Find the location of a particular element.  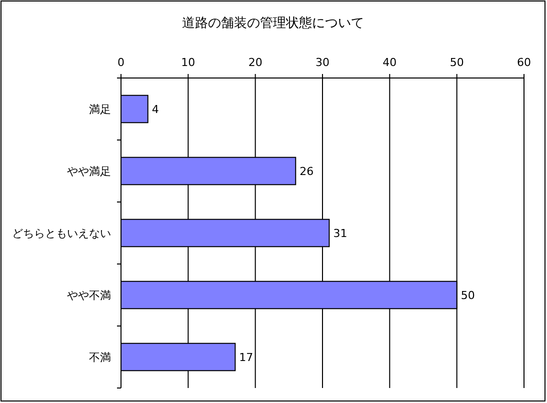

x-tick-label: 50 is located at coordinates (457, 62).